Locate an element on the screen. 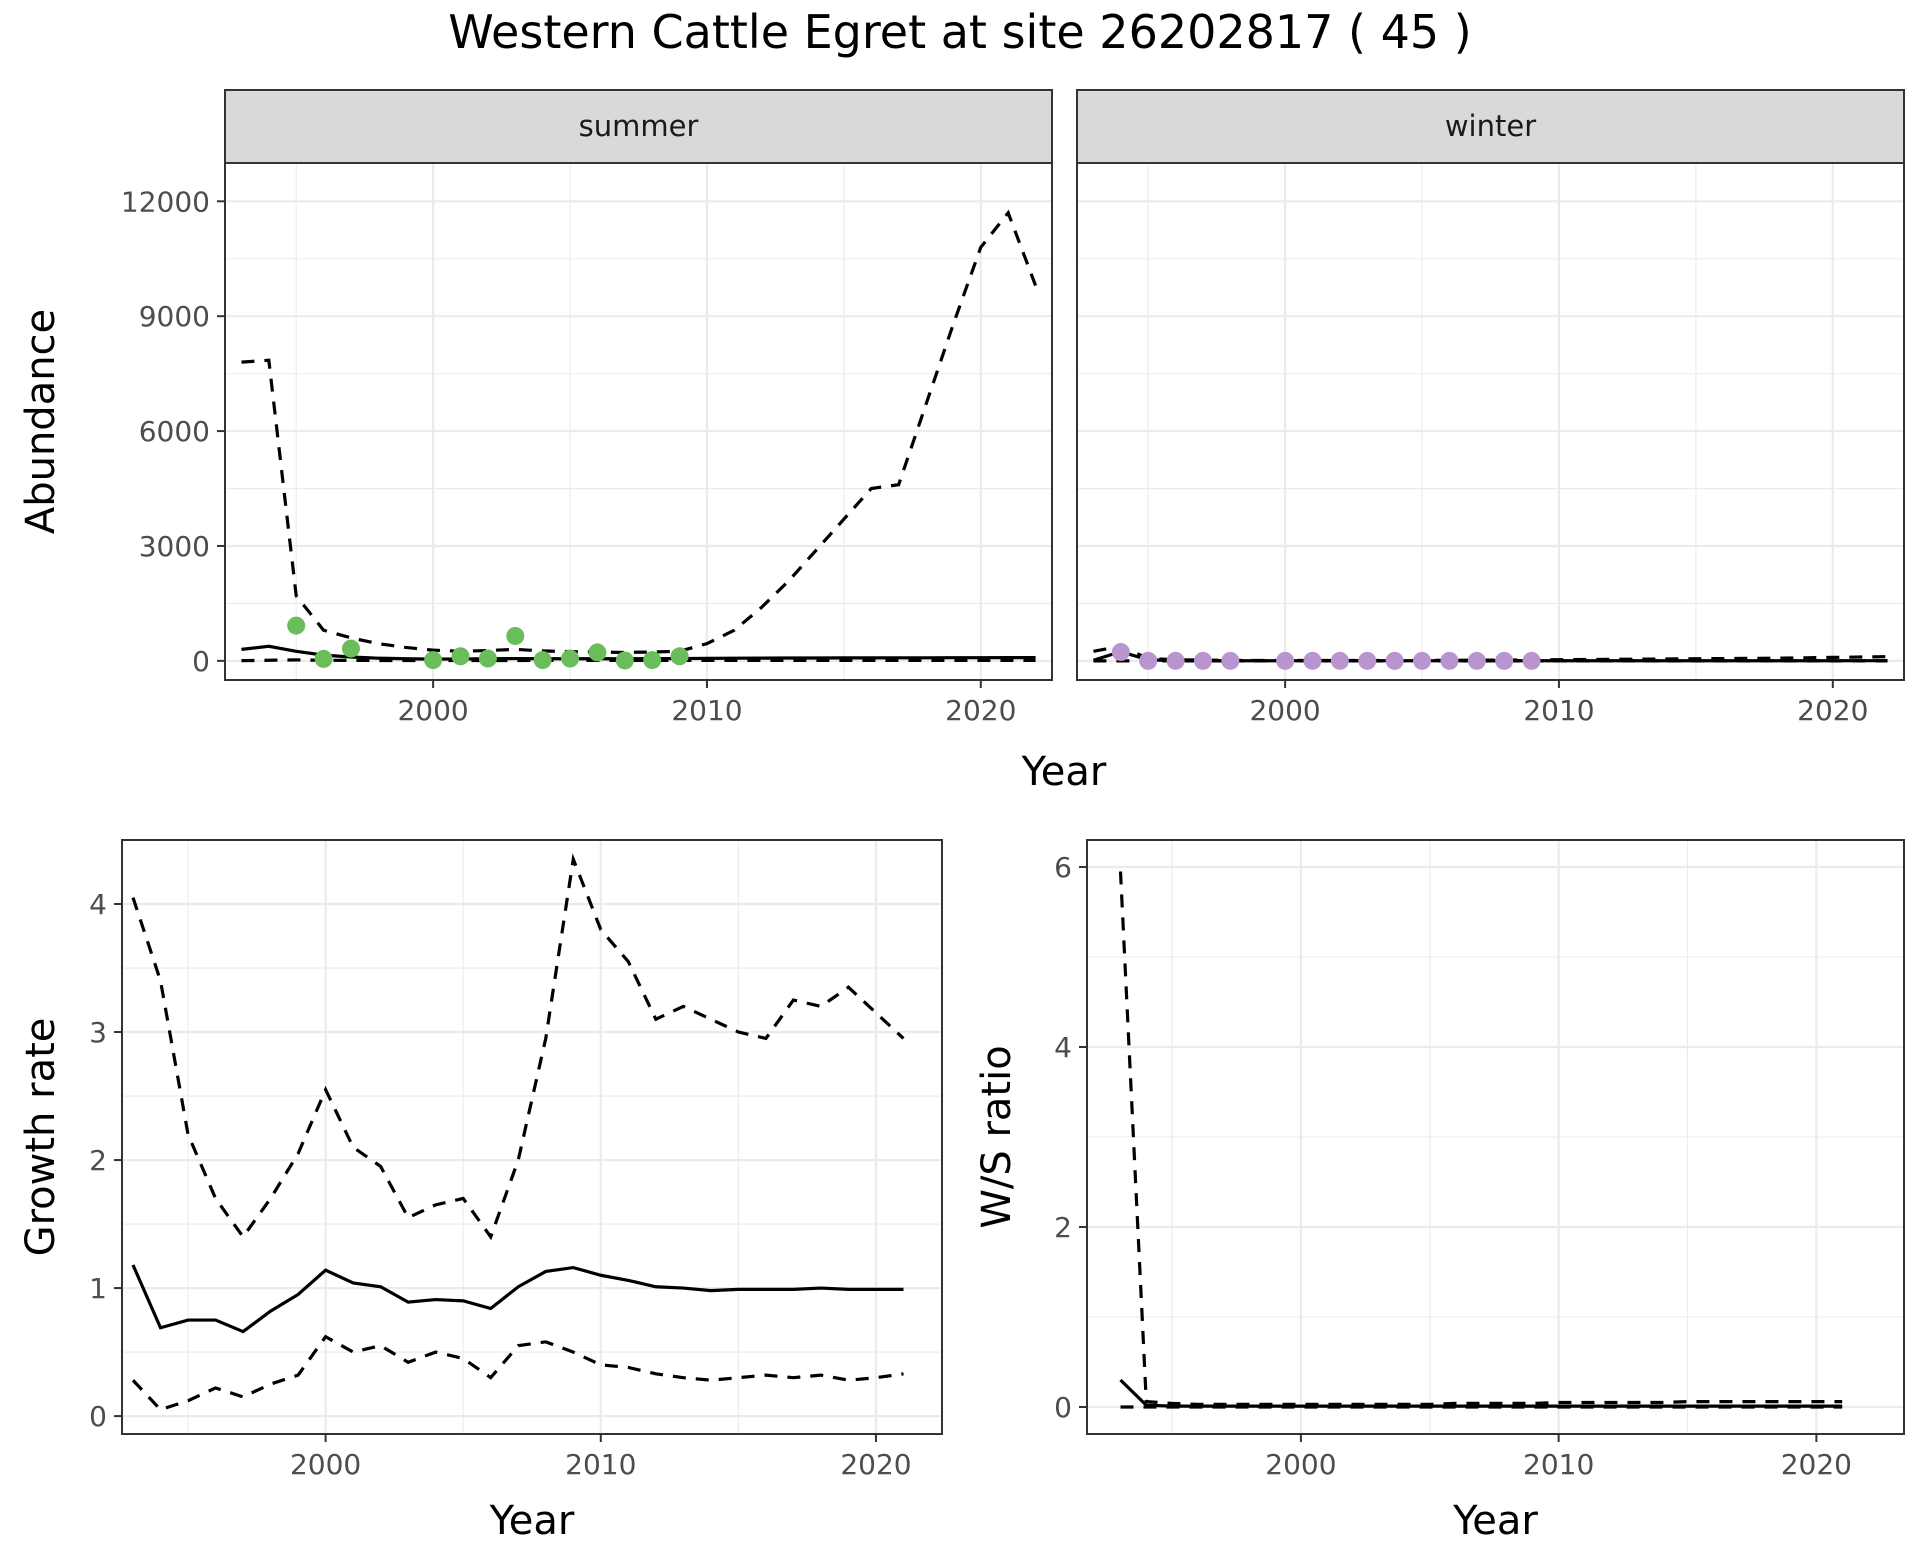 This screenshot has width=1920, height=1560. abundance-summer-strip-label: summer is located at coordinates (639, 126).